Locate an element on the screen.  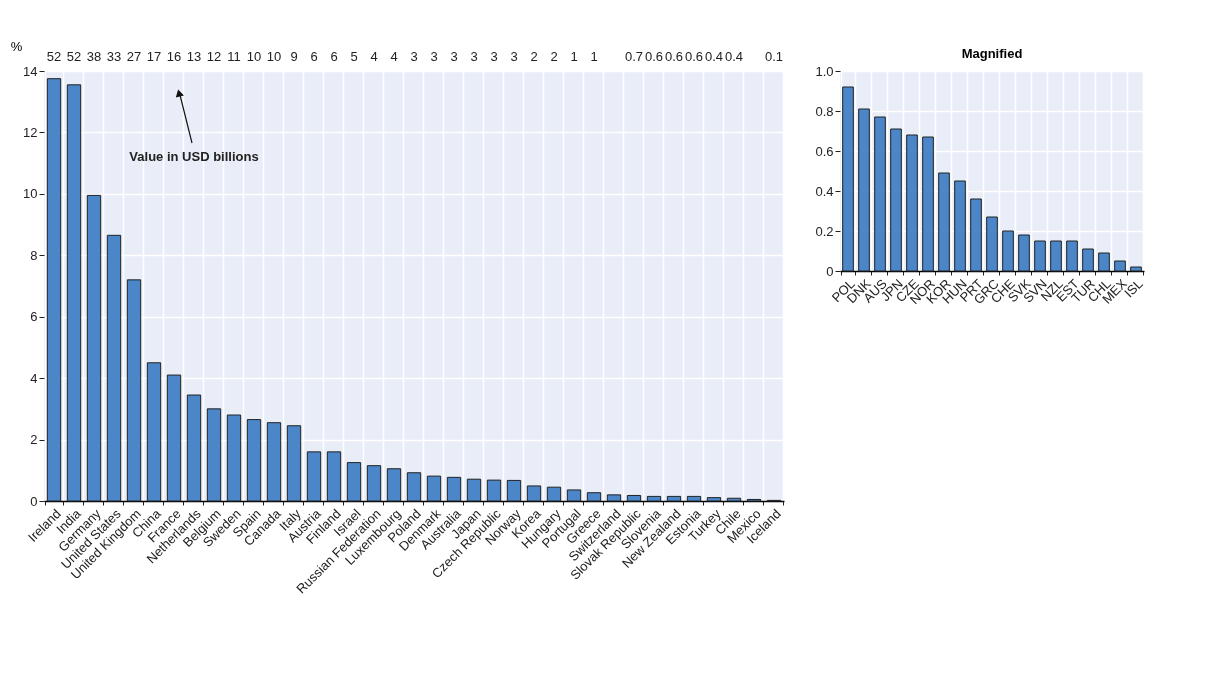
y-axis-title: % is located at coordinates (16, 46).